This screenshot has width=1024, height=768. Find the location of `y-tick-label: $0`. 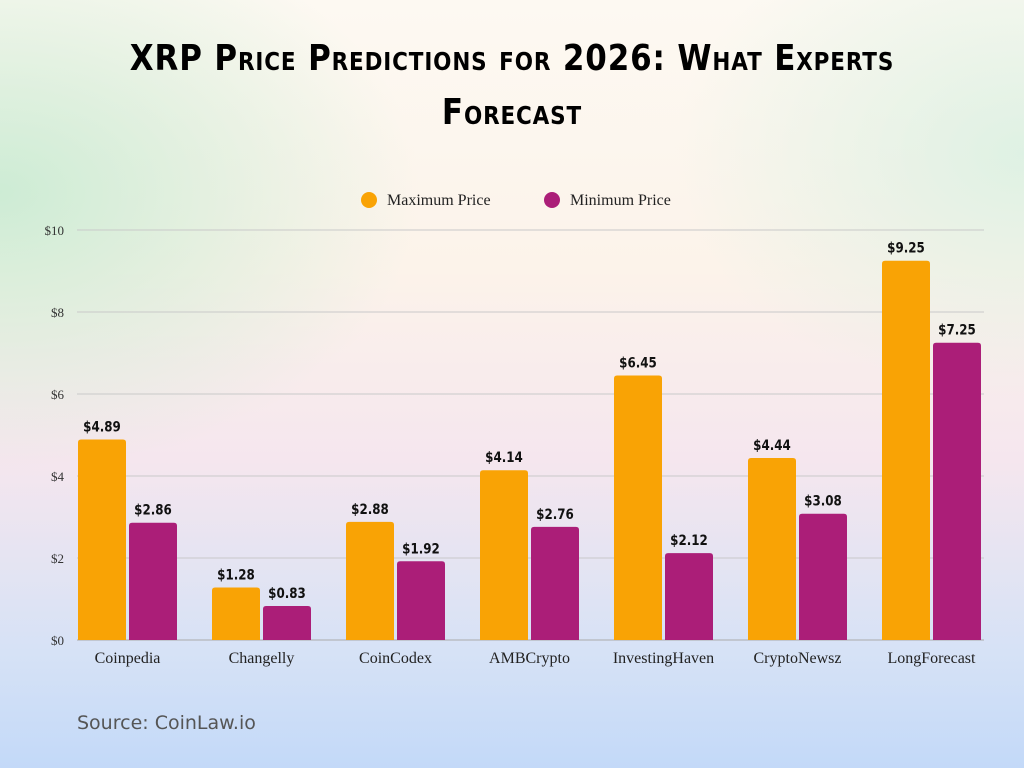

y-tick-label: $0 is located at coordinates (57, 640).